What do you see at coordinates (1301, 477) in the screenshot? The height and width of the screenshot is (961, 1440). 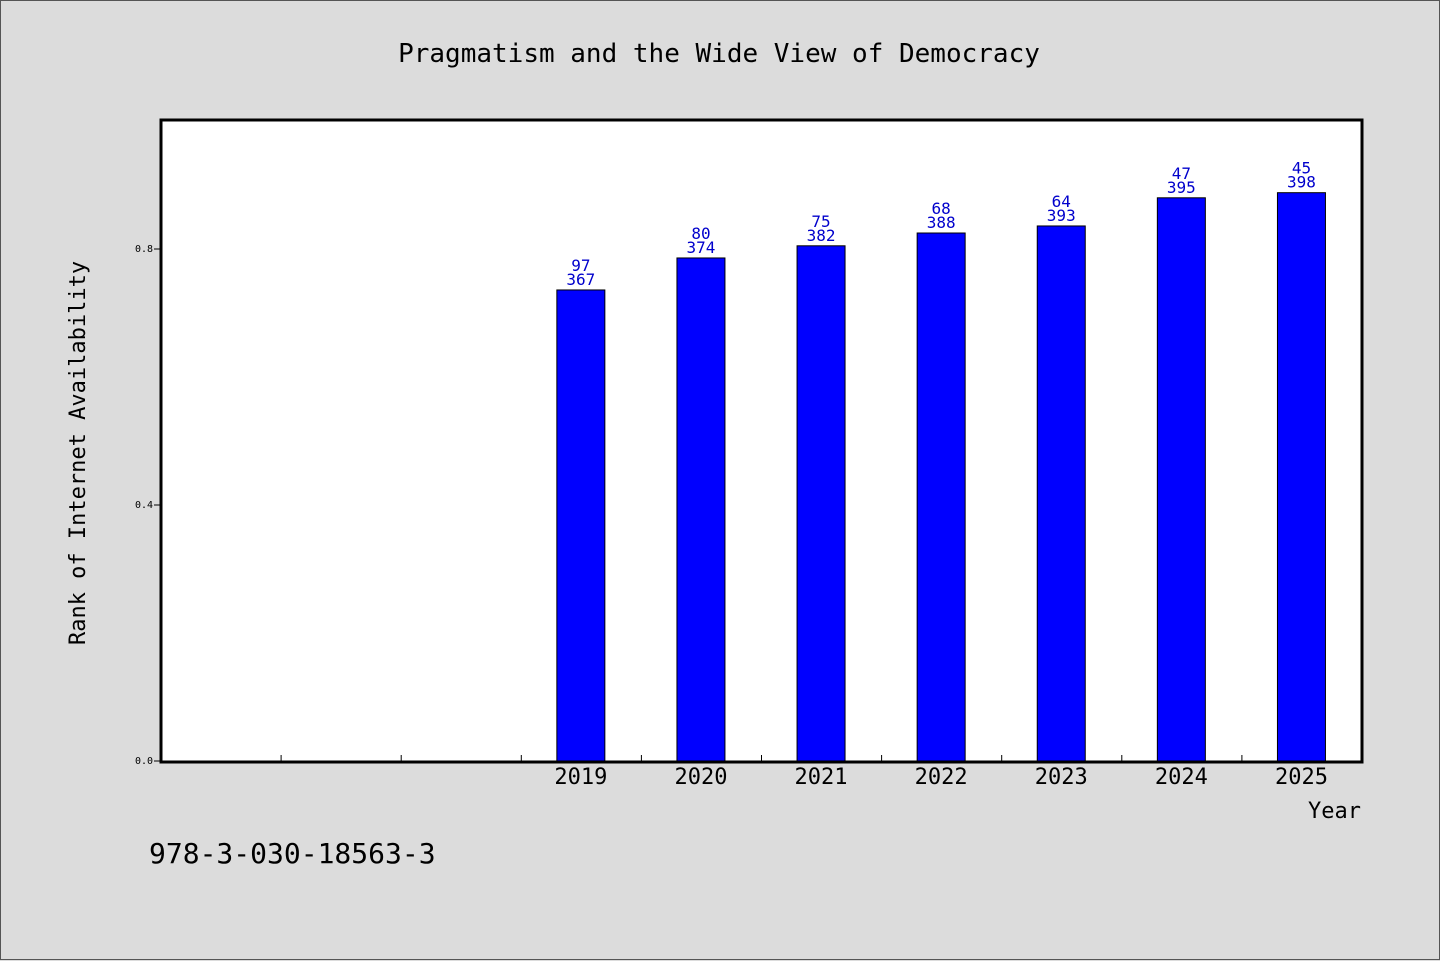 I see `bar-2025` at bounding box center [1301, 477].